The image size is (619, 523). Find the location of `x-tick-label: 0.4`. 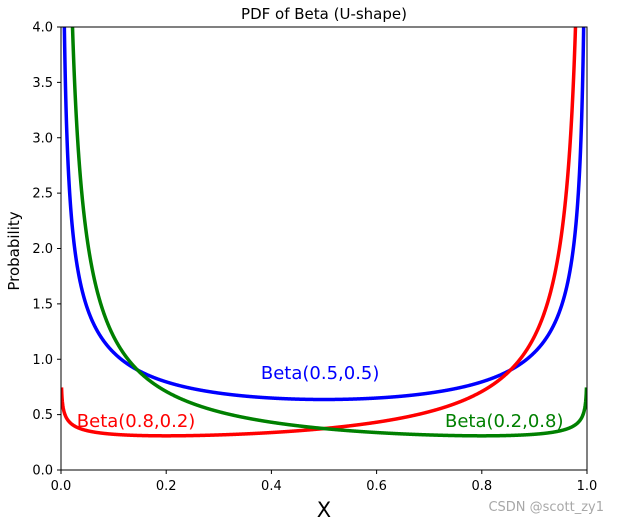

x-tick-label: 0.4 is located at coordinates (271, 486).